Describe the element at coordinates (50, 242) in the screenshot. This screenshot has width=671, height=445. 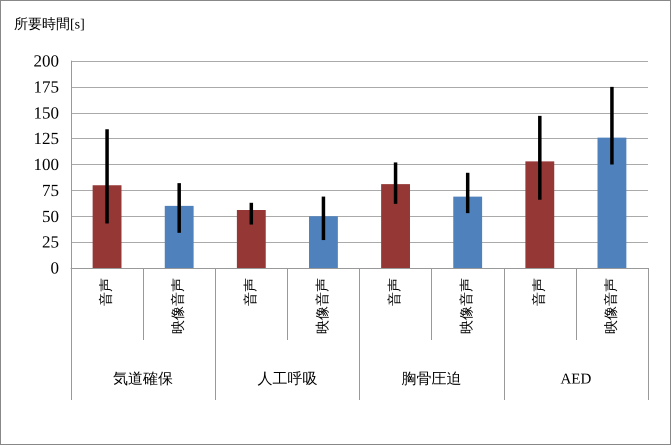
I see `y-tick-label: 25` at that location.